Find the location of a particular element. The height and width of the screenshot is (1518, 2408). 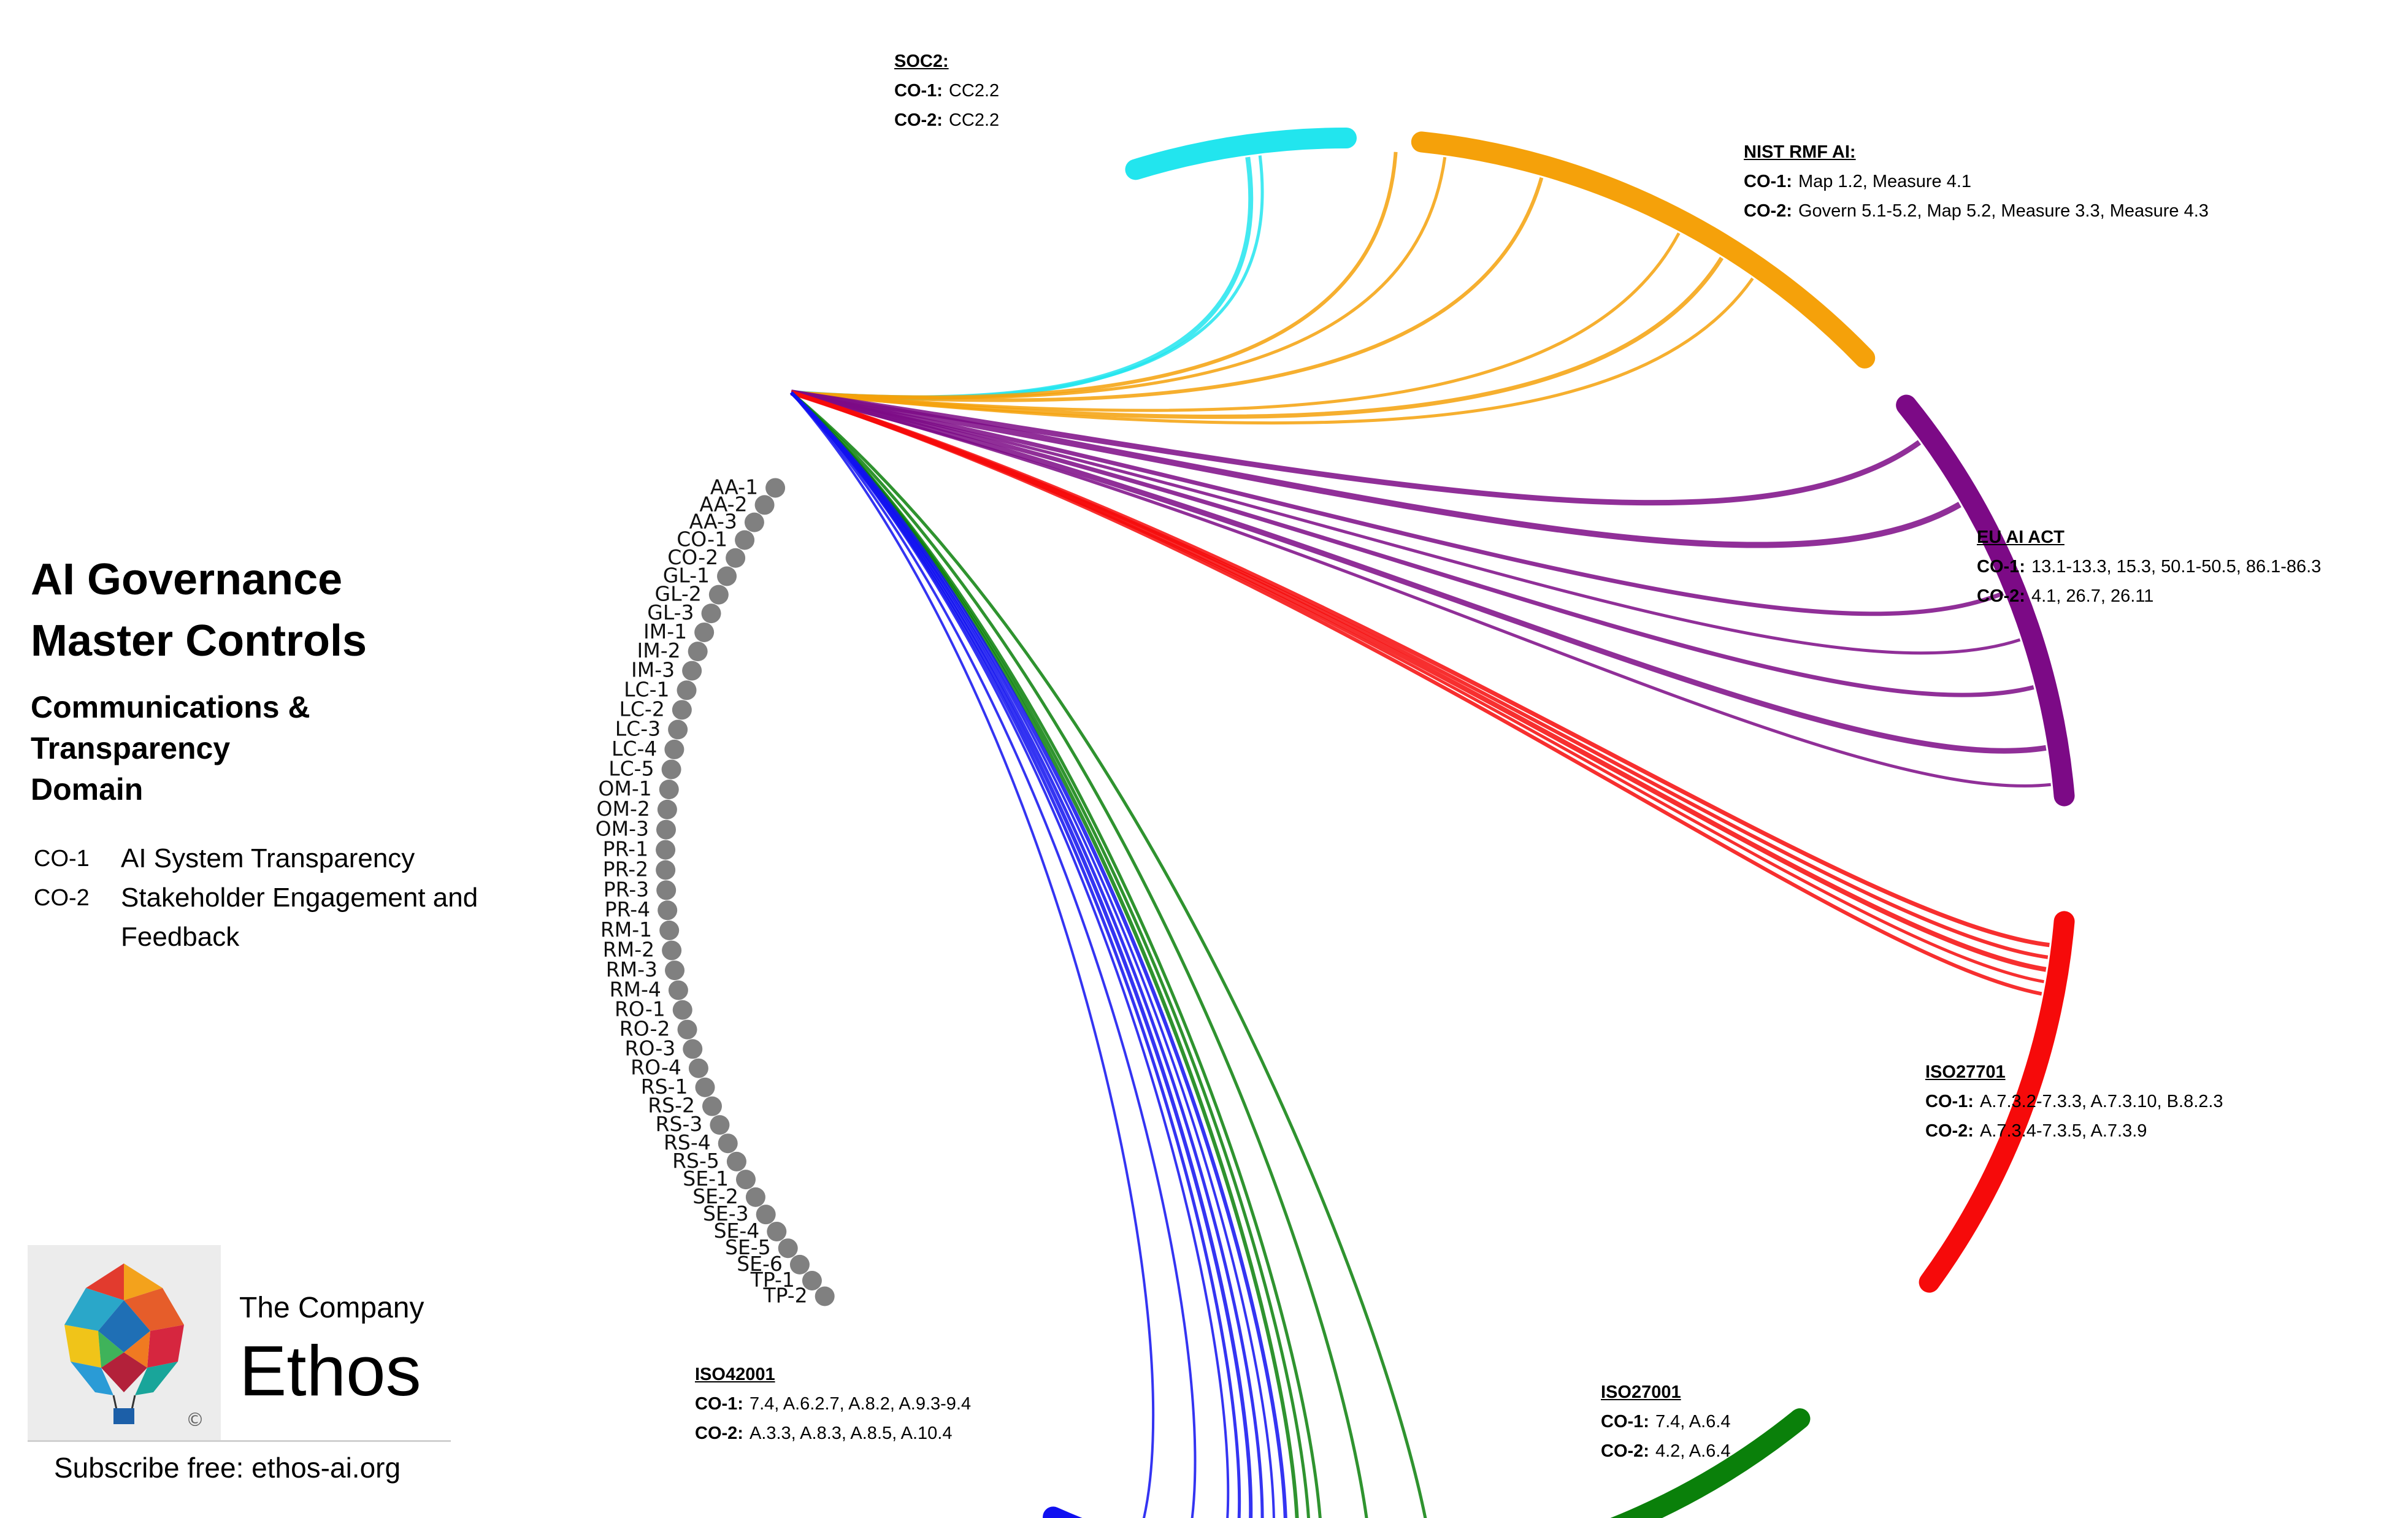

node-label: SE-1 is located at coordinates (706, 1178).